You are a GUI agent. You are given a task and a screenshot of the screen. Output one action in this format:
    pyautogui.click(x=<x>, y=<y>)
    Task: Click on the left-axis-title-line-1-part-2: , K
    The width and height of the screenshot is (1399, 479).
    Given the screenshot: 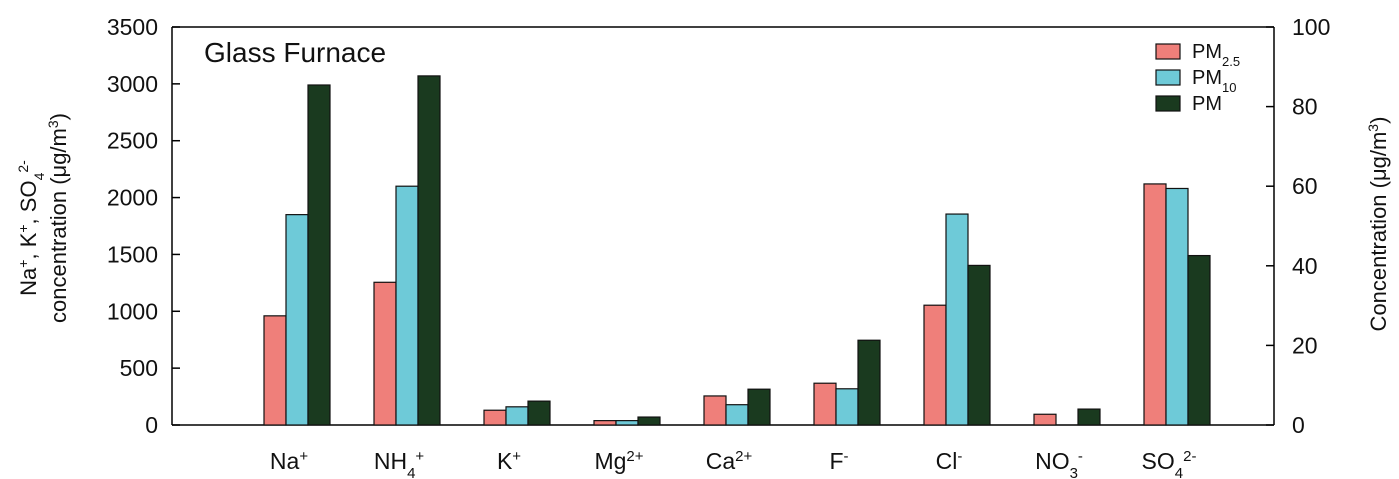 What is the action you would take?
    pyautogui.click(x=28, y=245)
    